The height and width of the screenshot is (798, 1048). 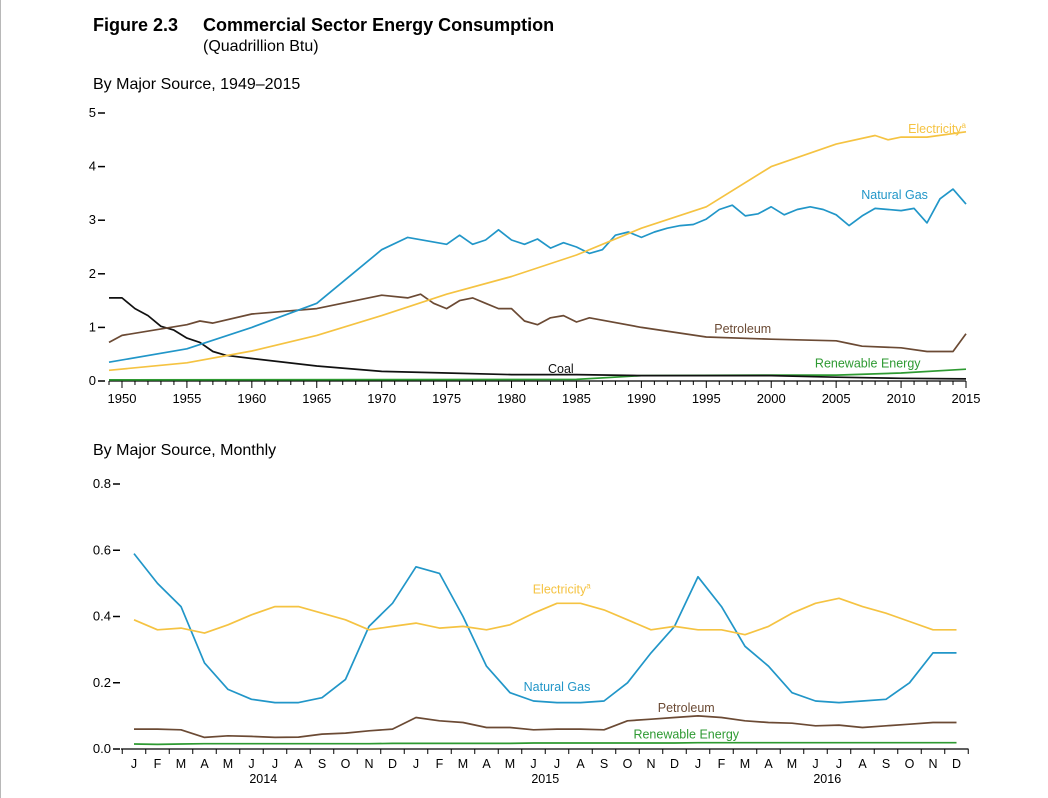 I want to click on annual-label-electricity: Electricitya, so click(x=937, y=128).